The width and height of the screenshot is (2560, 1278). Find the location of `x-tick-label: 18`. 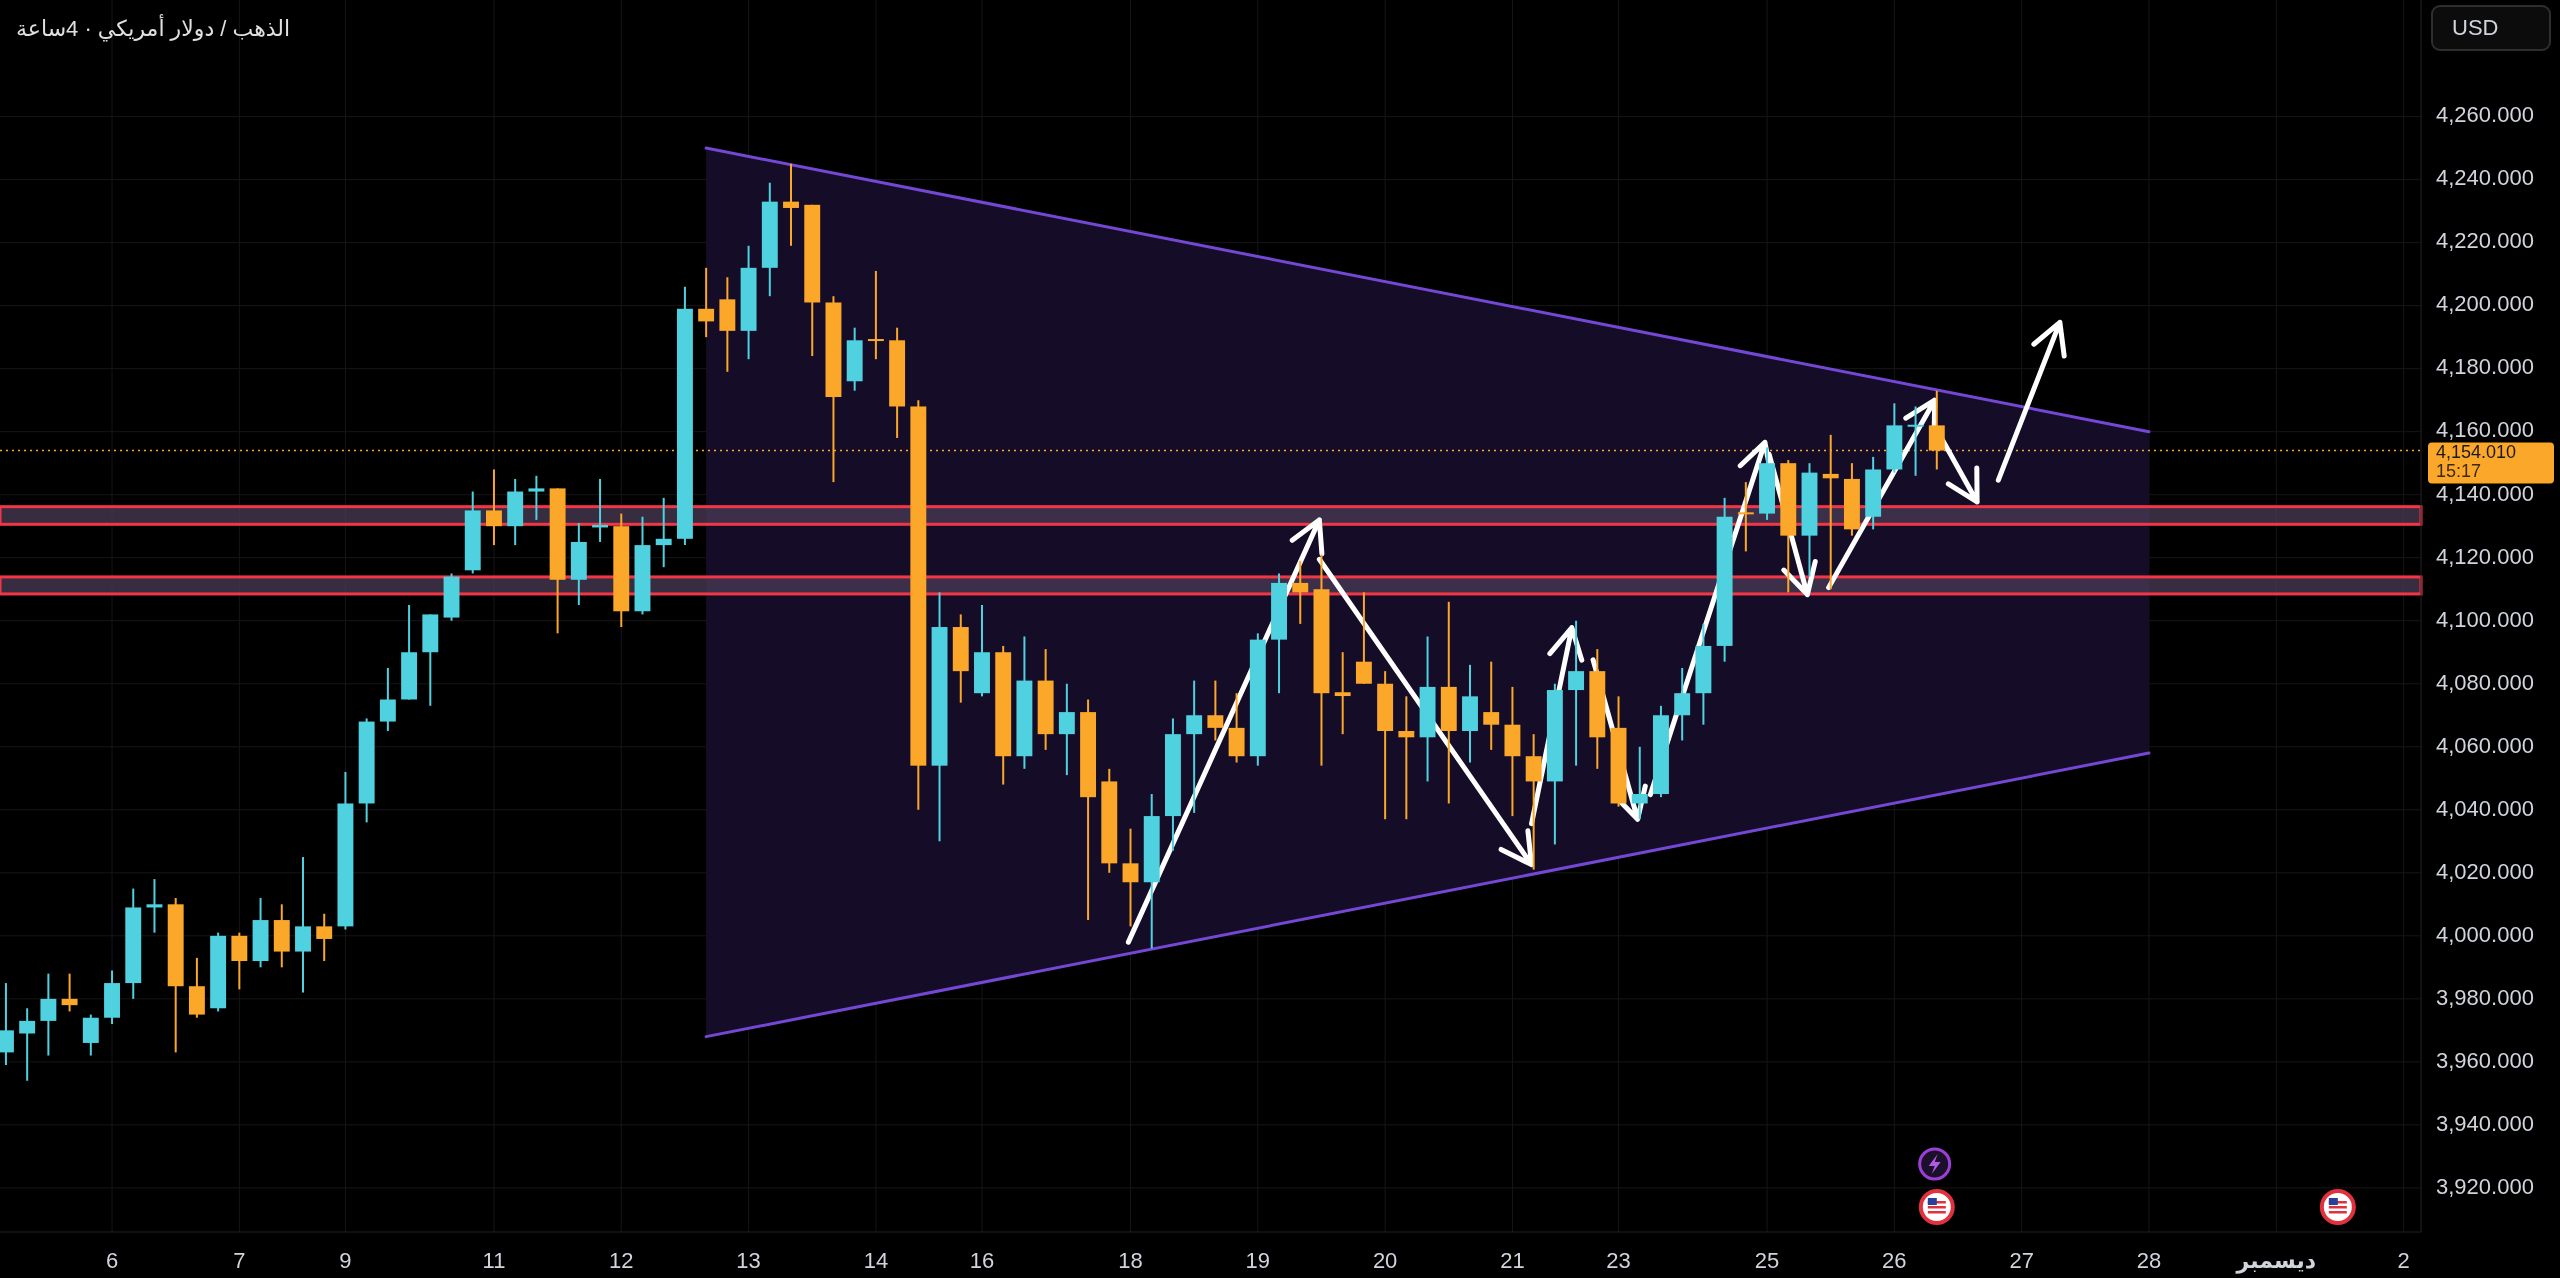

x-tick-label: 18 is located at coordinates (1130, 1260).